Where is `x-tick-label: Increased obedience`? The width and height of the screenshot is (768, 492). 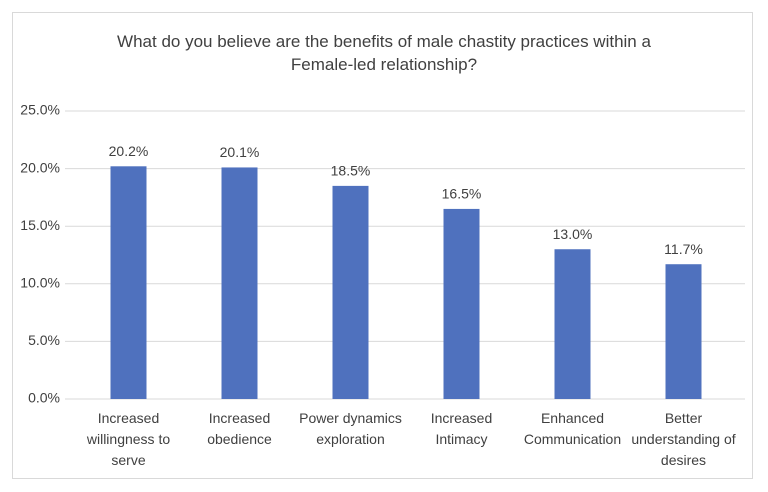 x-tick-label: Increased obedience is located at coordinates (239, 428).